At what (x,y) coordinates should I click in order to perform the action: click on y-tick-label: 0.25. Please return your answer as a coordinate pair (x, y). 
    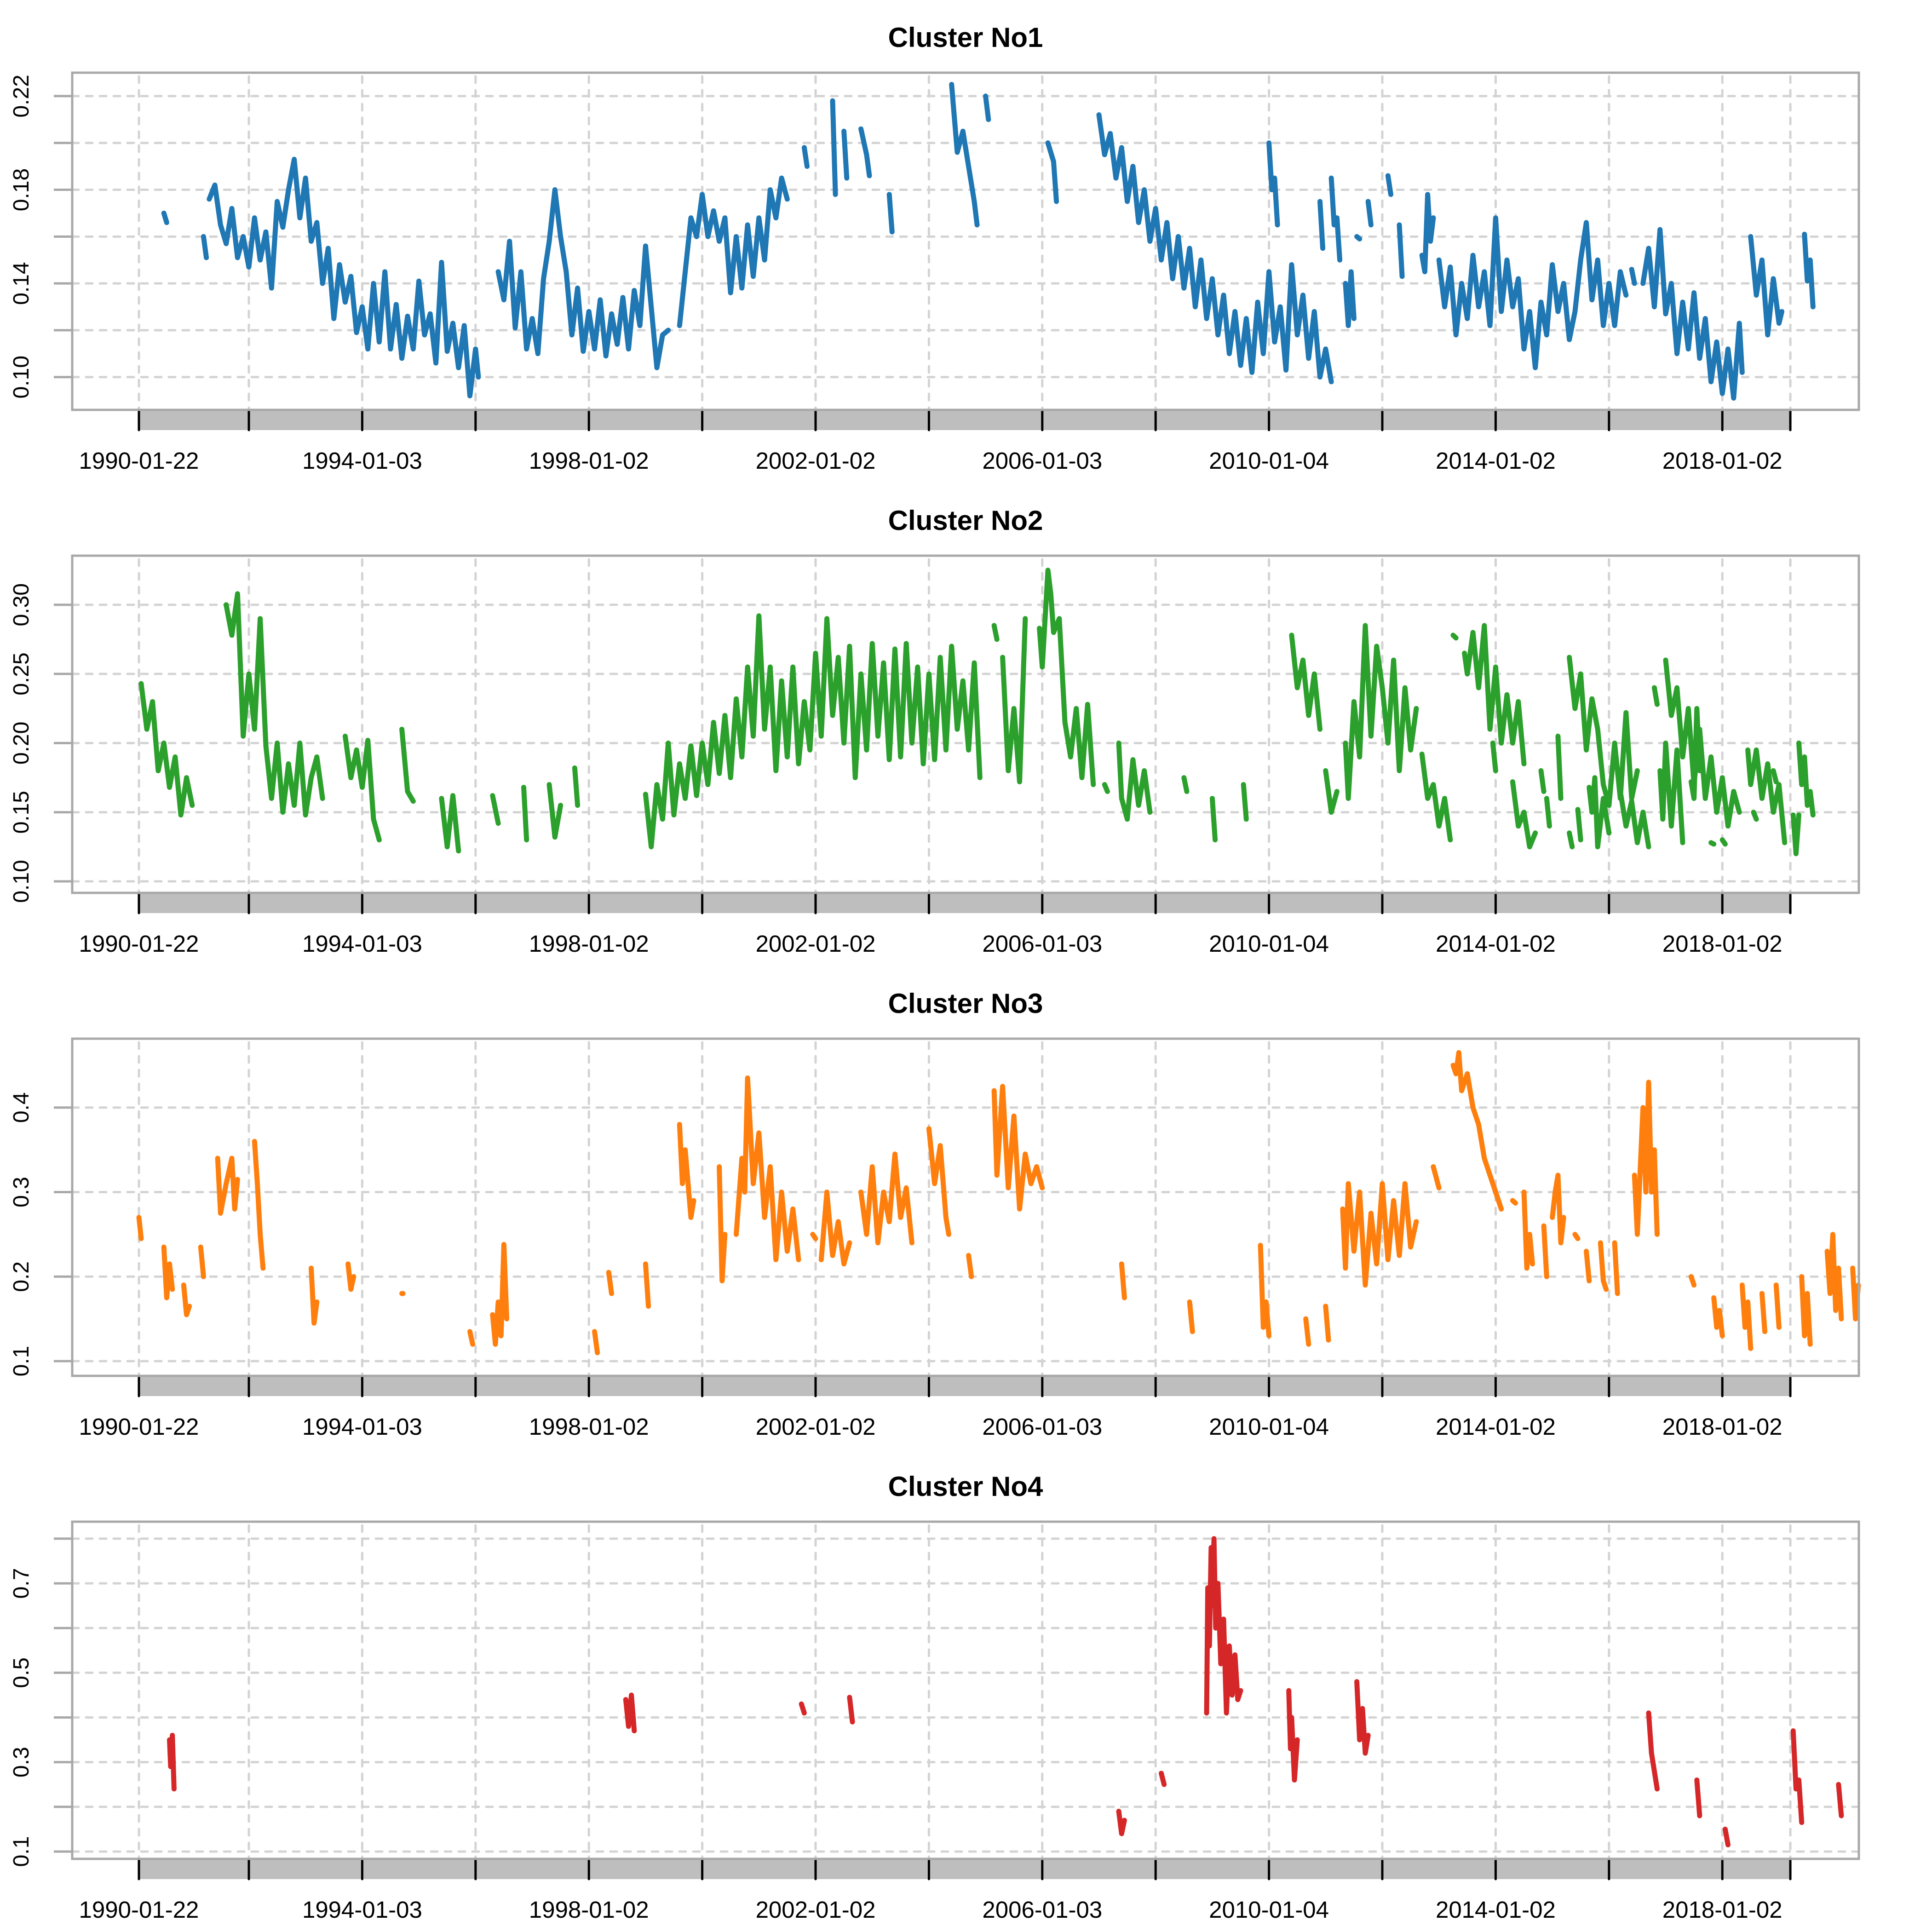
    Looking at the image, I should click on (21, 673).